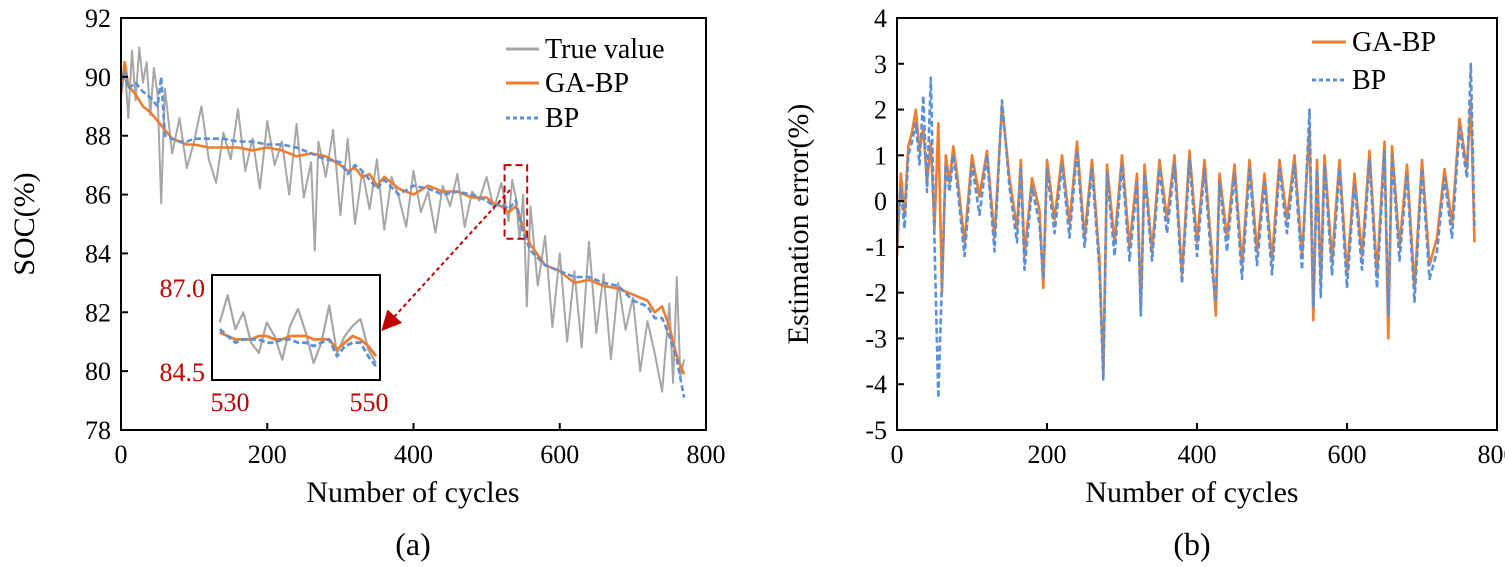  What do you see at coordinates (559, 454) in the screenshot?
I see `panel-a-x-tick-600: 600` at bounding box center [559, 454].